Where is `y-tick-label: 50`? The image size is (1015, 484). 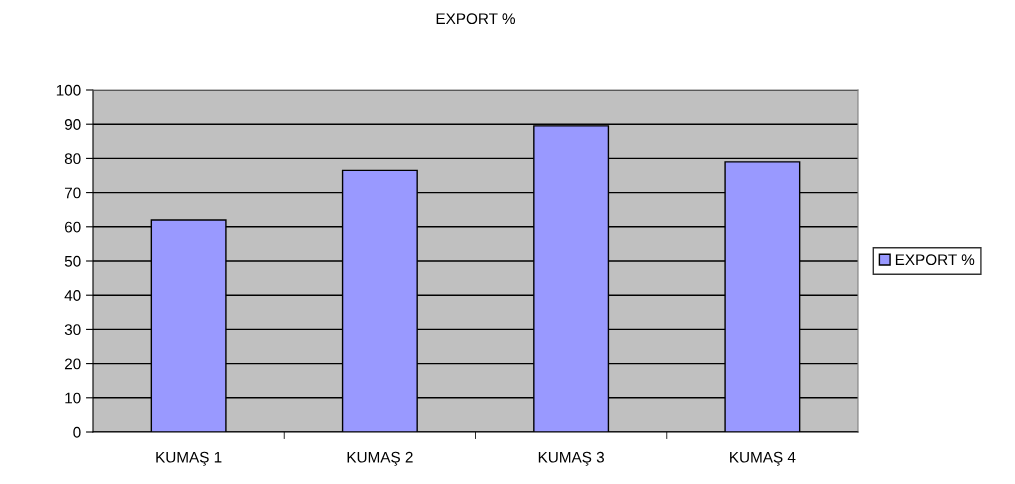
y-tick-label: 50 is located at coordinates (72, 261).